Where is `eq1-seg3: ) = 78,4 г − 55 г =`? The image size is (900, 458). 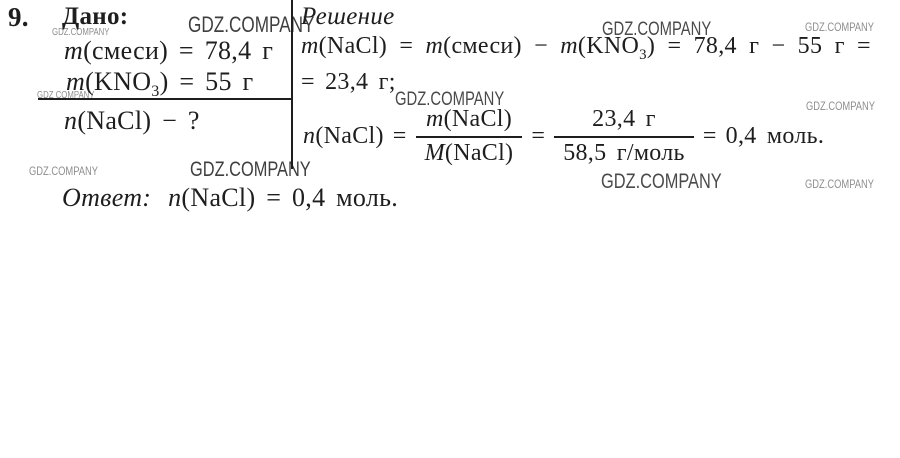 eq1-seg3: ) = 78,4 г − 55 г = is located at coordinates (758, 46).